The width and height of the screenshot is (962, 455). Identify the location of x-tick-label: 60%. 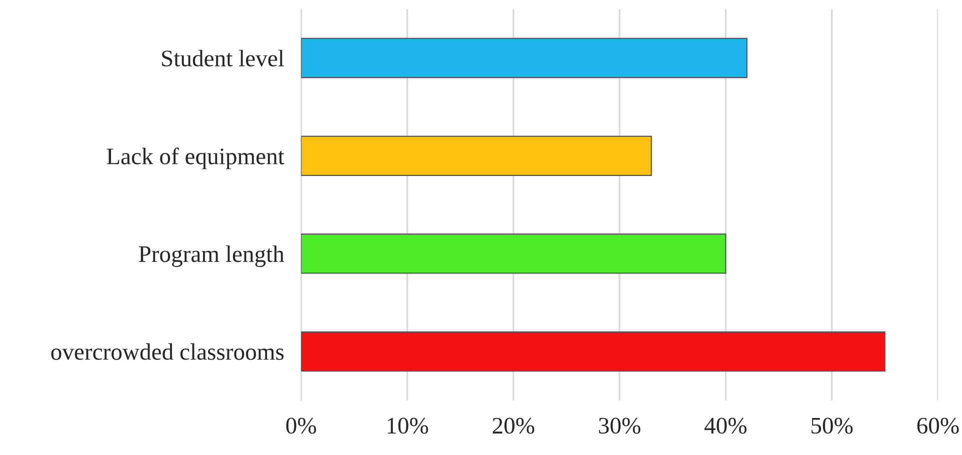
(938, 426).